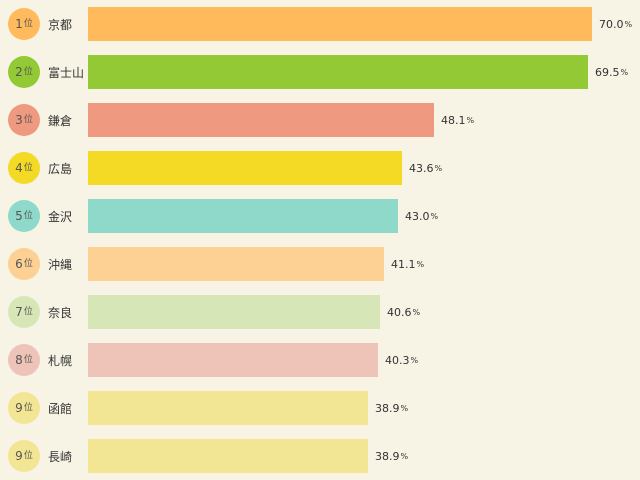 This screenshot has height=480, width=640. Describe the element at coordinates (19, 360) in the screenshot. I see `rank-number: 8` at that location.